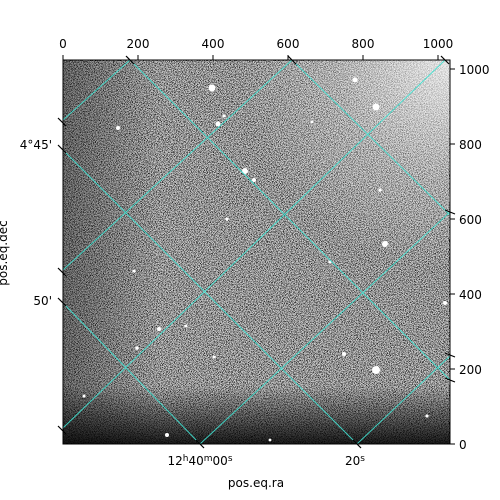 This screenshot has width=500, height=500. What do you see at coordinates (138, 44) in the screenshot?
I see `top-tick-label: 200` at bounding box center [138, 44].